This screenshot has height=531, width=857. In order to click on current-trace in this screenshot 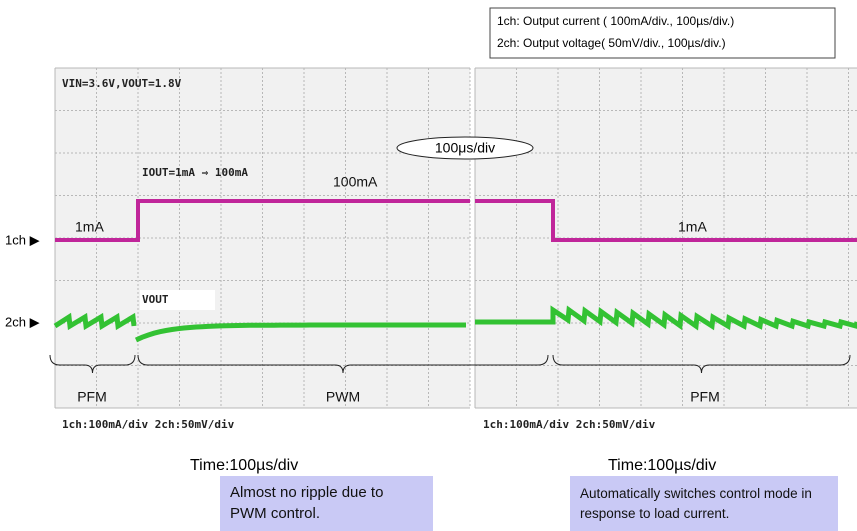, I will do `click(456, 220)`.